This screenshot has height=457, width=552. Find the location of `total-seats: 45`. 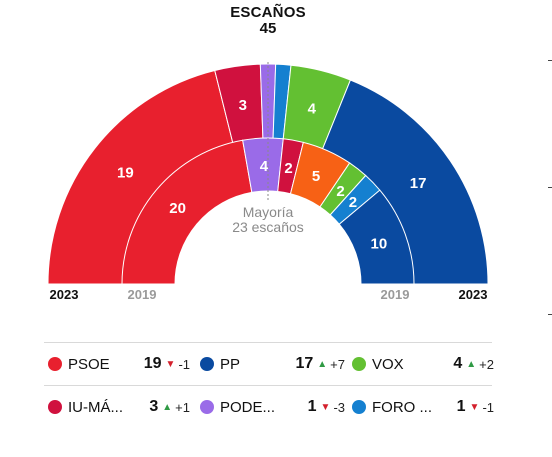

total-seats: 45 is located at coordinates (268, 28).